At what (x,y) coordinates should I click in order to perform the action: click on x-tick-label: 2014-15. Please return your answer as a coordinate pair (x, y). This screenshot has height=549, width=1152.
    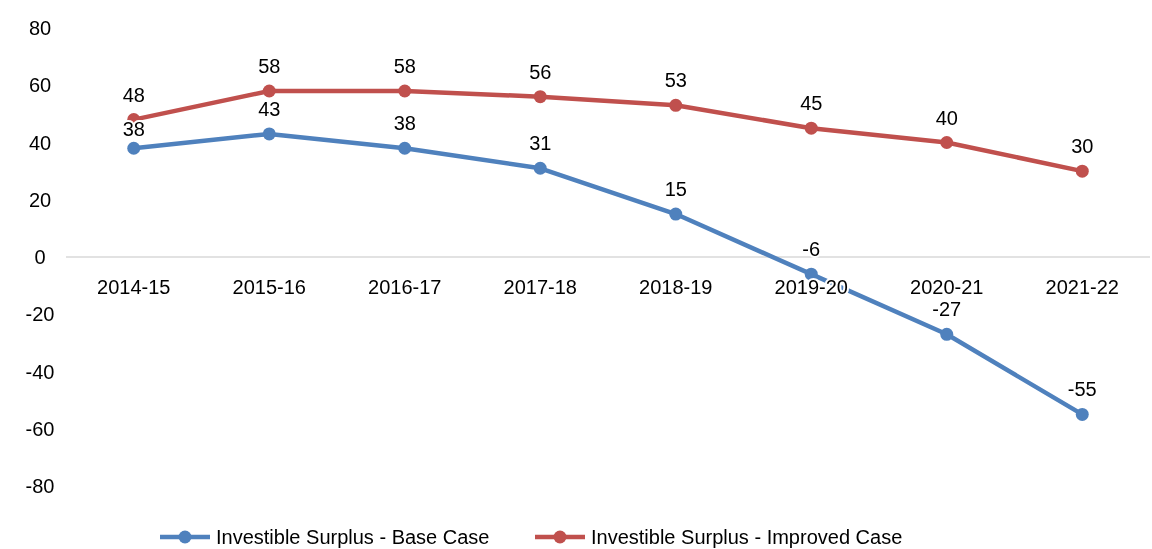
    Looking at the image, I should click on (134, 287).